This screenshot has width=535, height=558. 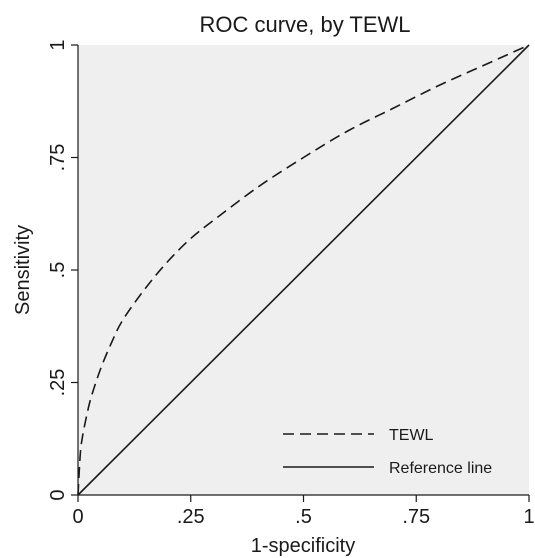 What do you see at coordinates (23, 270) in the screenshot?
I see `y-axis-title: Sensitivity` at bounding box center [23, 270].